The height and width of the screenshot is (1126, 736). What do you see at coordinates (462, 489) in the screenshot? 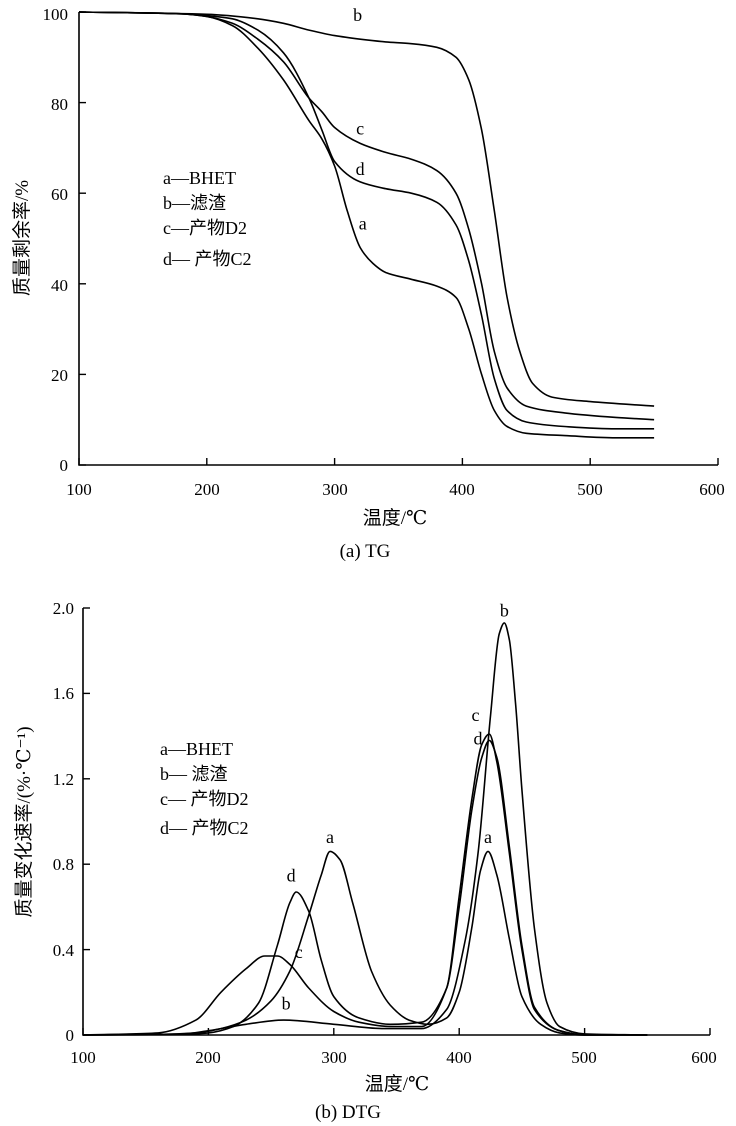
I see `tg-x-tick: 400` at bounding box center [462, 489].